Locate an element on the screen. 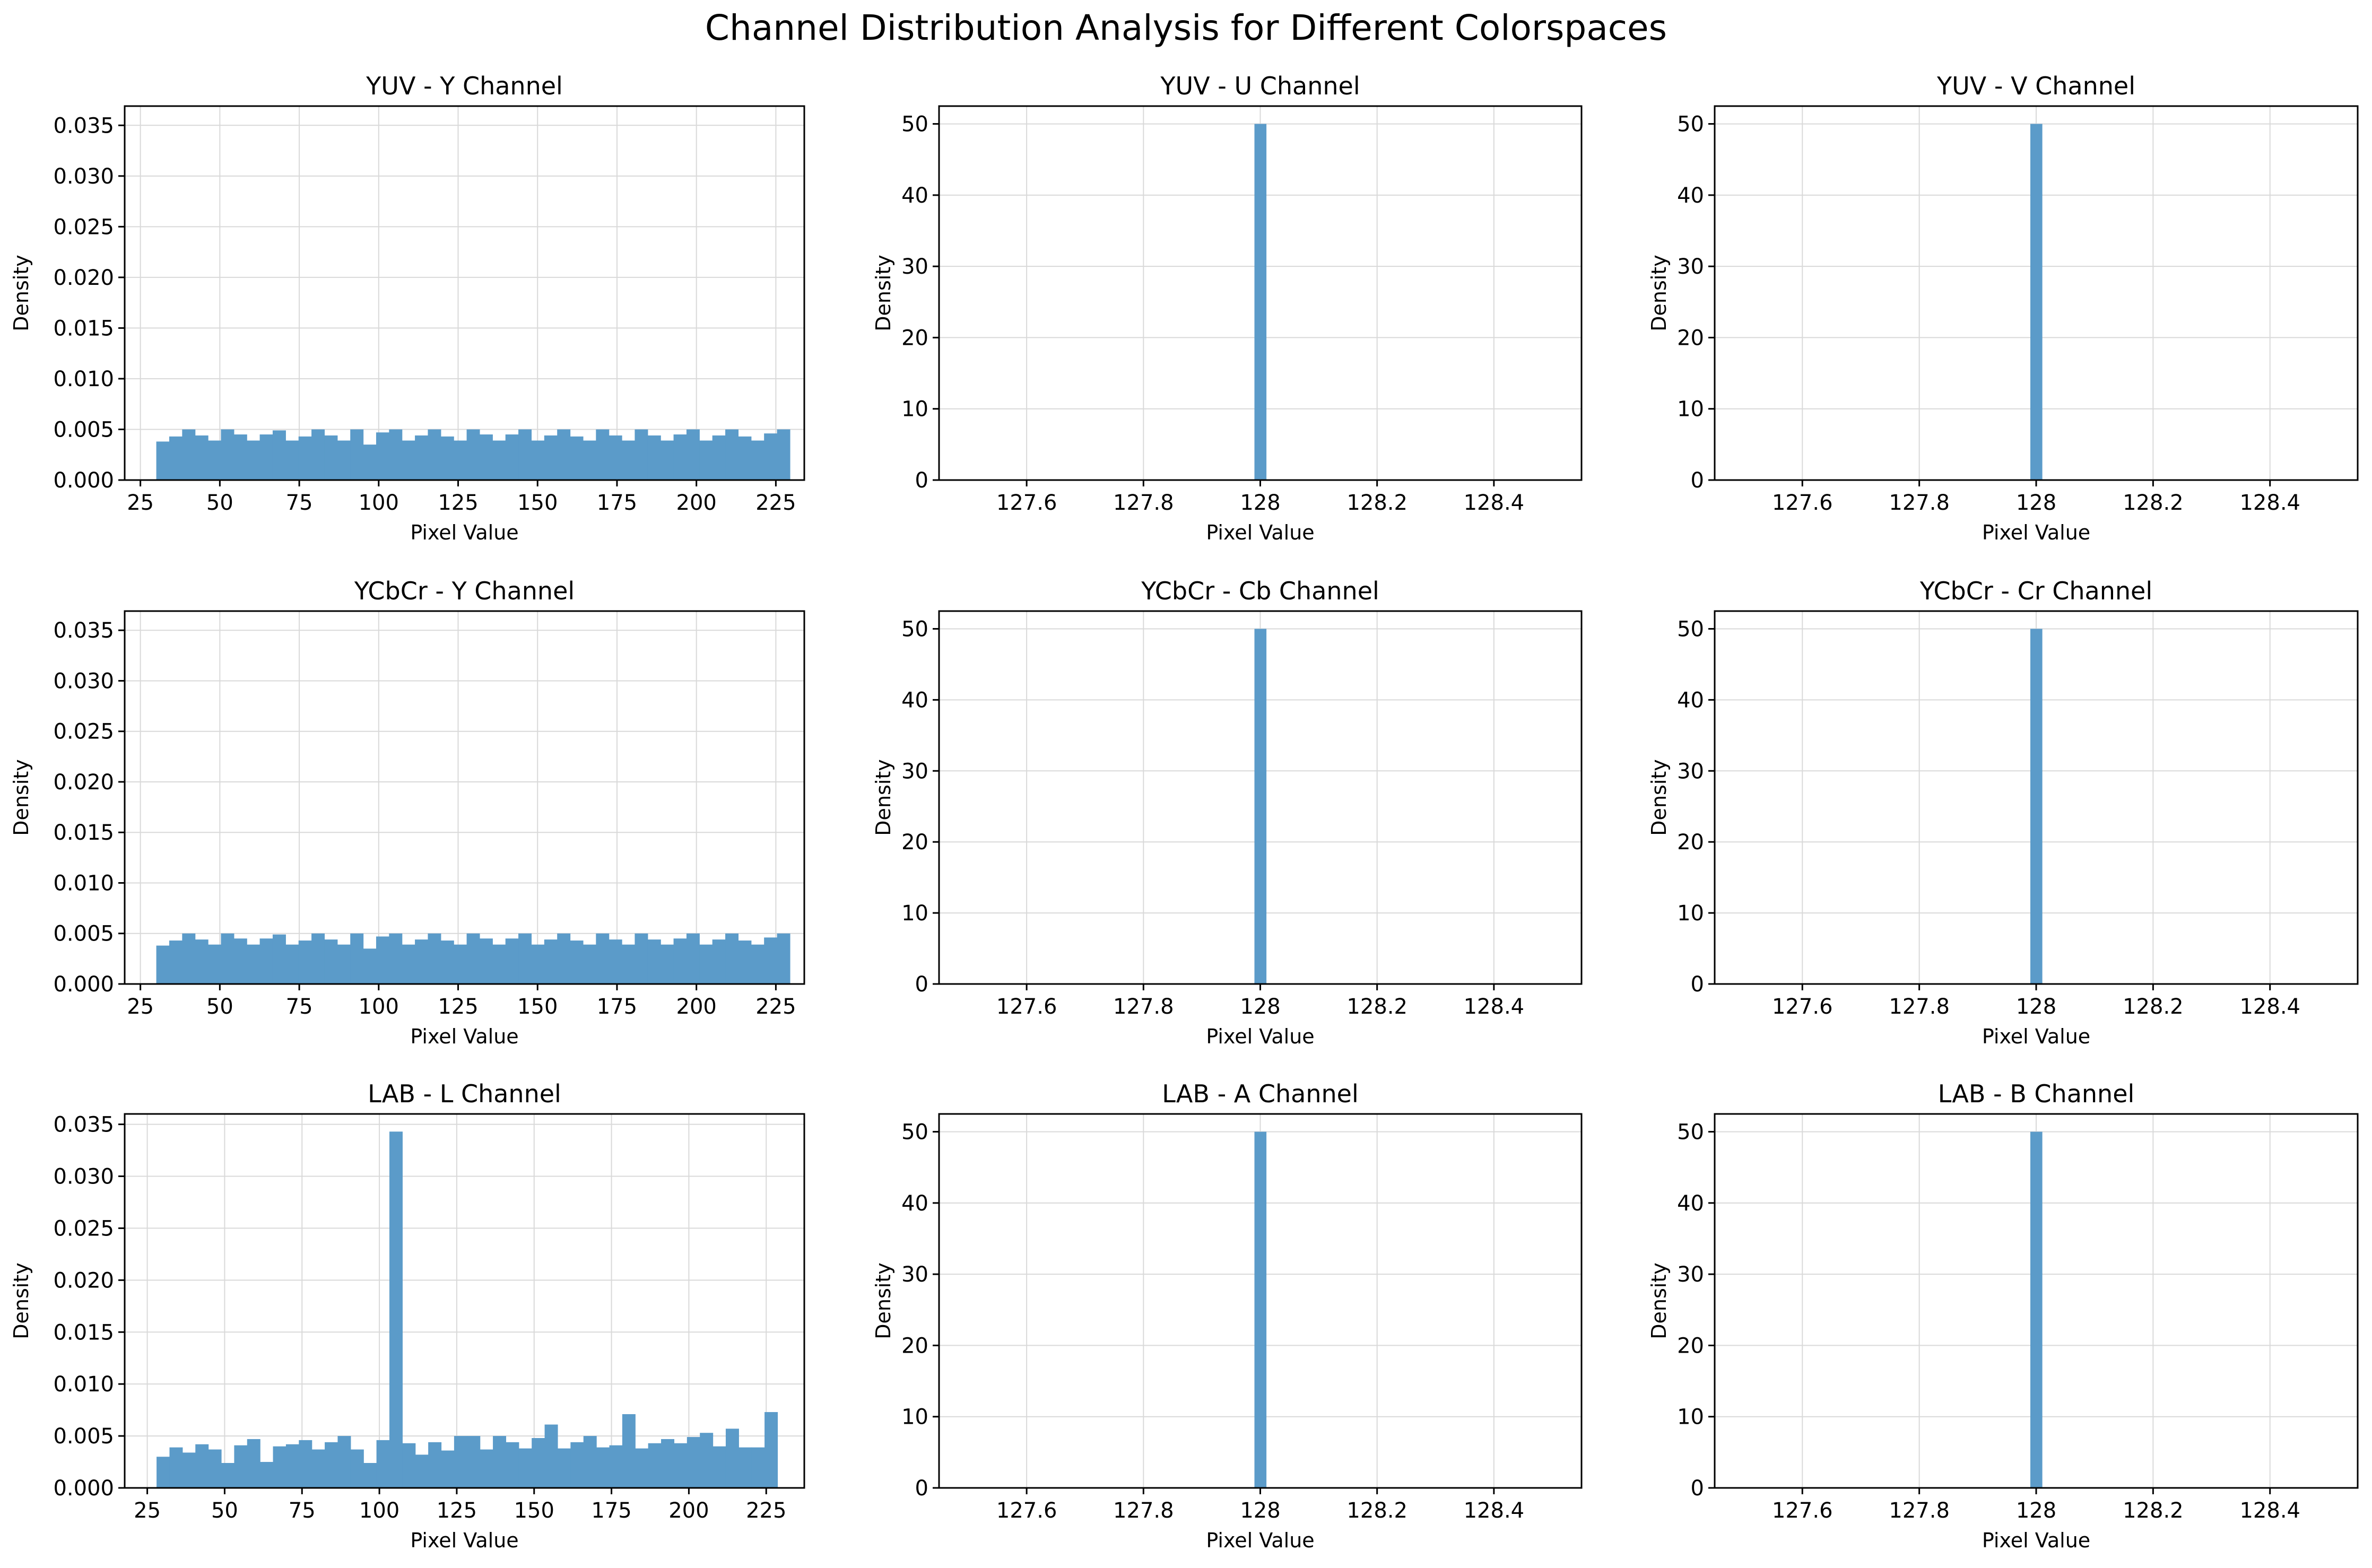  y-tick-label: 0.030 is located at coordinates (83, 176).